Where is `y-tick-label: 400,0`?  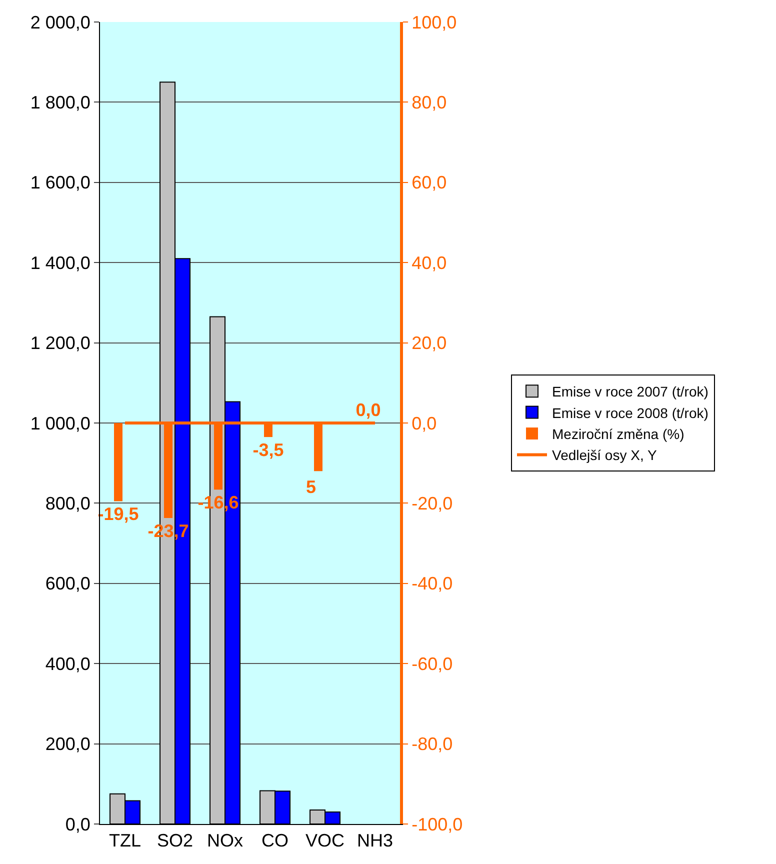
y-tick-label: 400,0 is located at coordinates (67, 664).